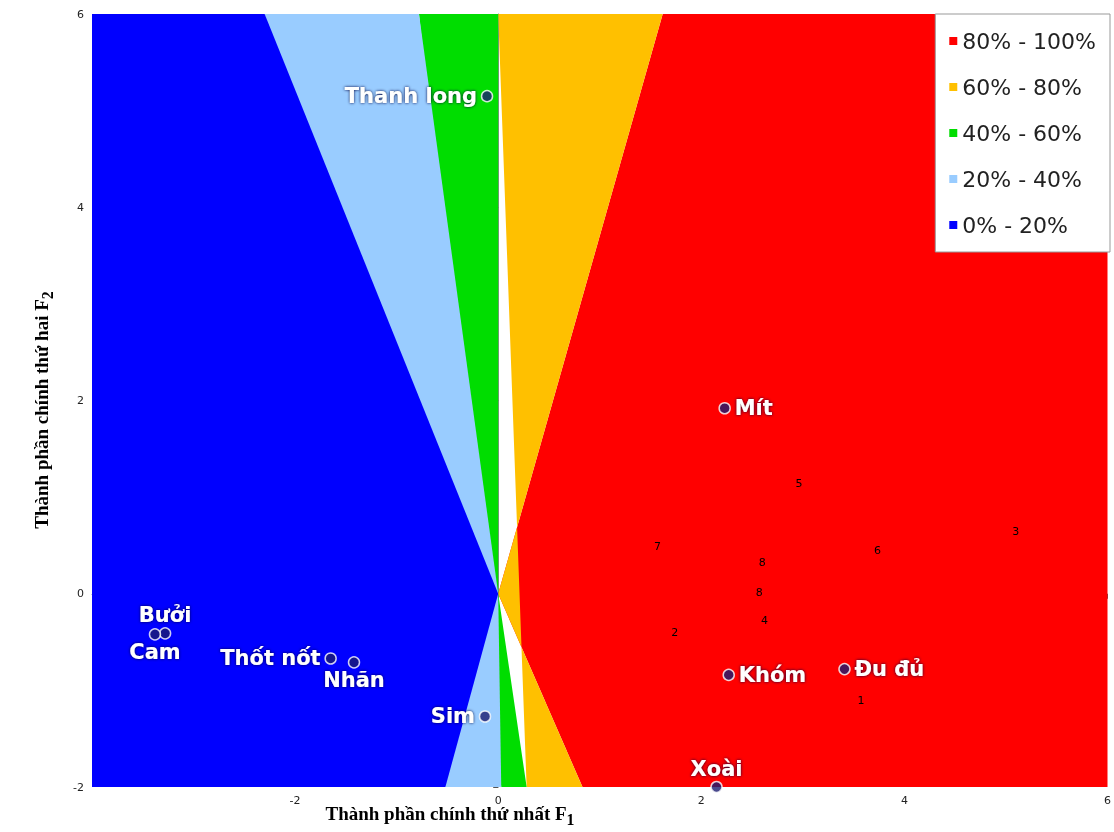  What do you see at coordinates (78, 787) in the screenshot?
I see `y-tick-label: -2` at bounding box center [78, 787].